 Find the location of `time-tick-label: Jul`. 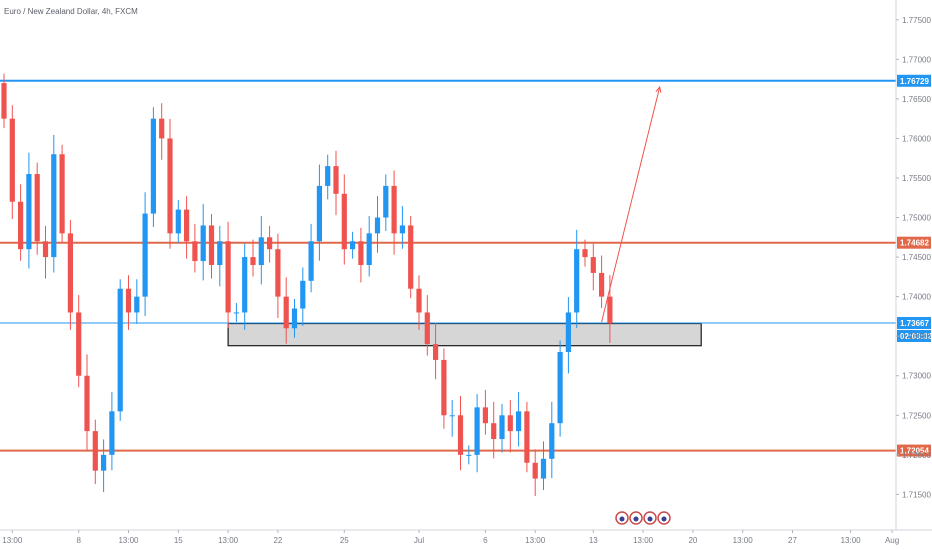

time-tick-label: Jul is located at coordinates (419, 540).